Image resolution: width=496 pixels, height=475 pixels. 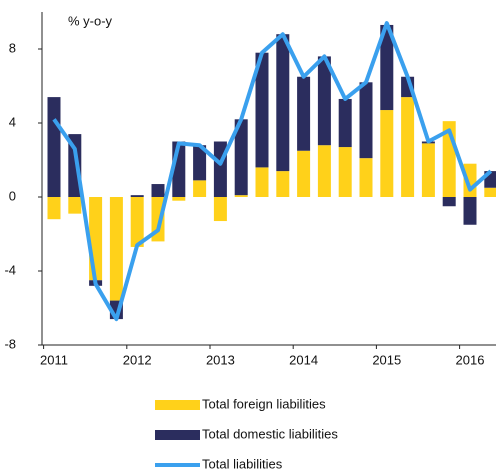 What do you see at coordinates (303, 359) in the screenshot?
I see `x-tick-label: 2014` at bounding box center [303, 359].